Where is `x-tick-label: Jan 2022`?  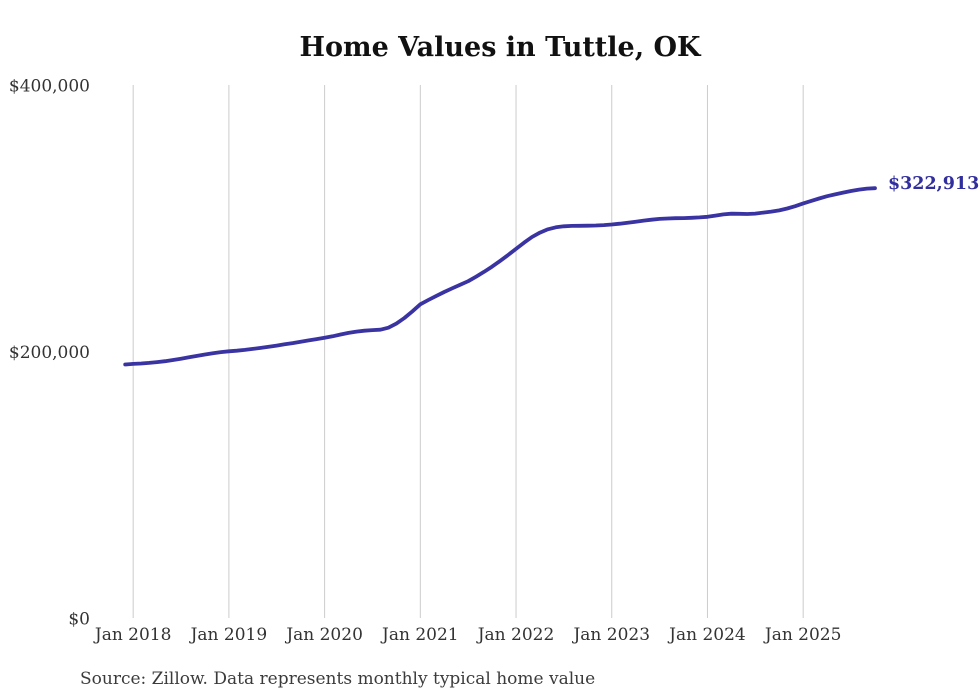 x-tick-label: Jan 2022 is located at coordinates (515, 635).